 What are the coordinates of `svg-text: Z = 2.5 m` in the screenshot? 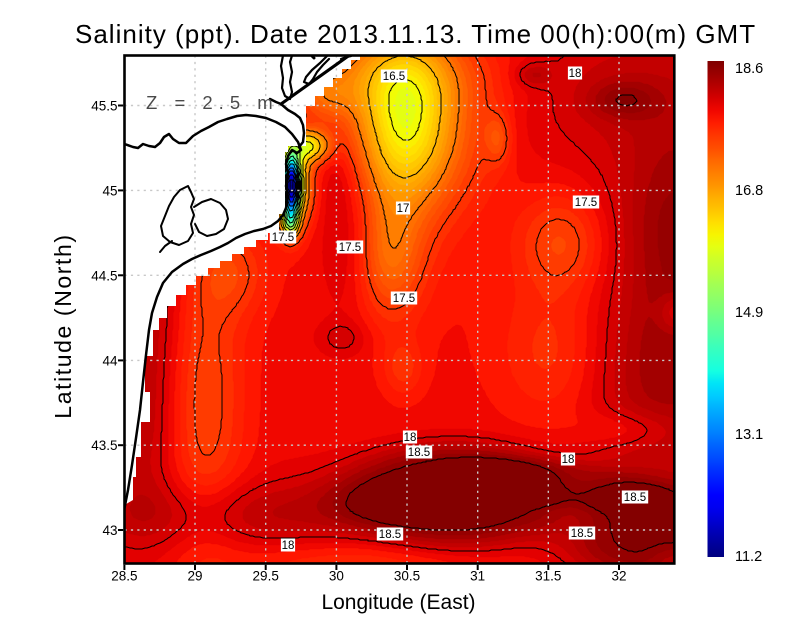 It's located at (212, 102).